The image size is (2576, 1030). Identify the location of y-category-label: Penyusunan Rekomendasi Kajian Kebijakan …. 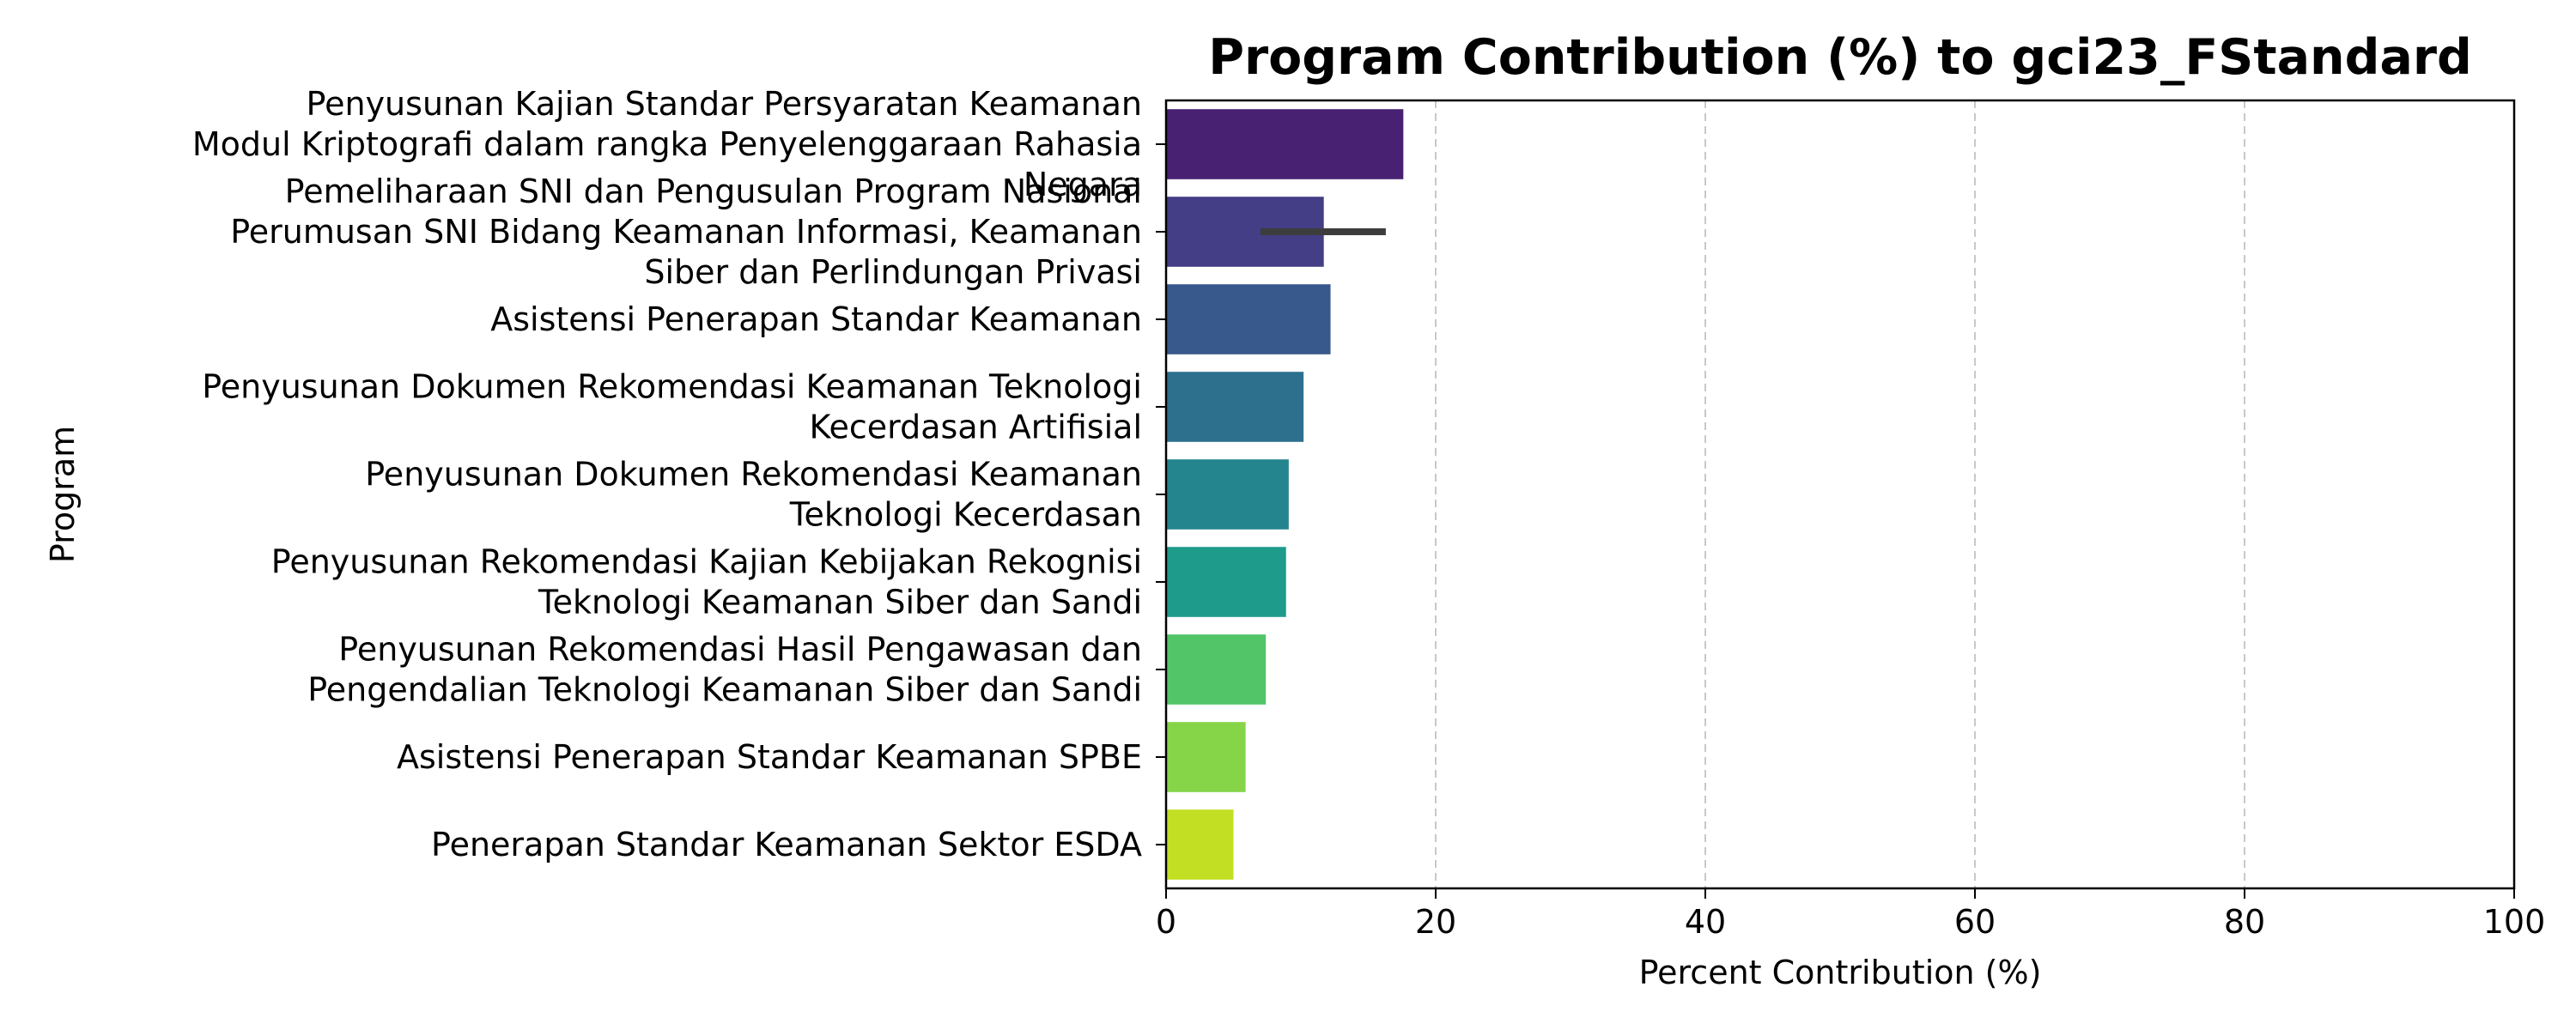
(706, 582).